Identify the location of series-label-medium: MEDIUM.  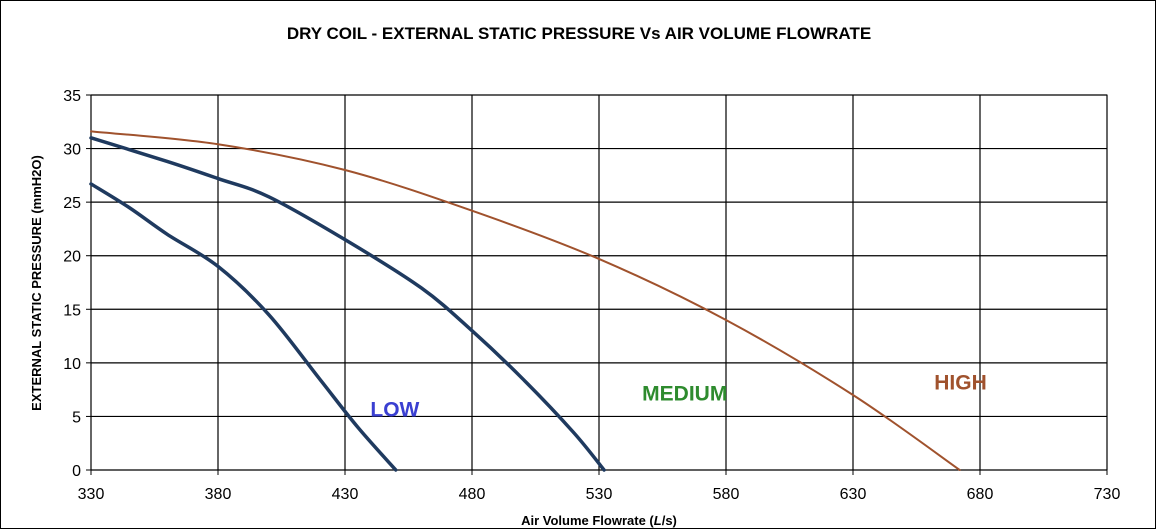
(684, 393).